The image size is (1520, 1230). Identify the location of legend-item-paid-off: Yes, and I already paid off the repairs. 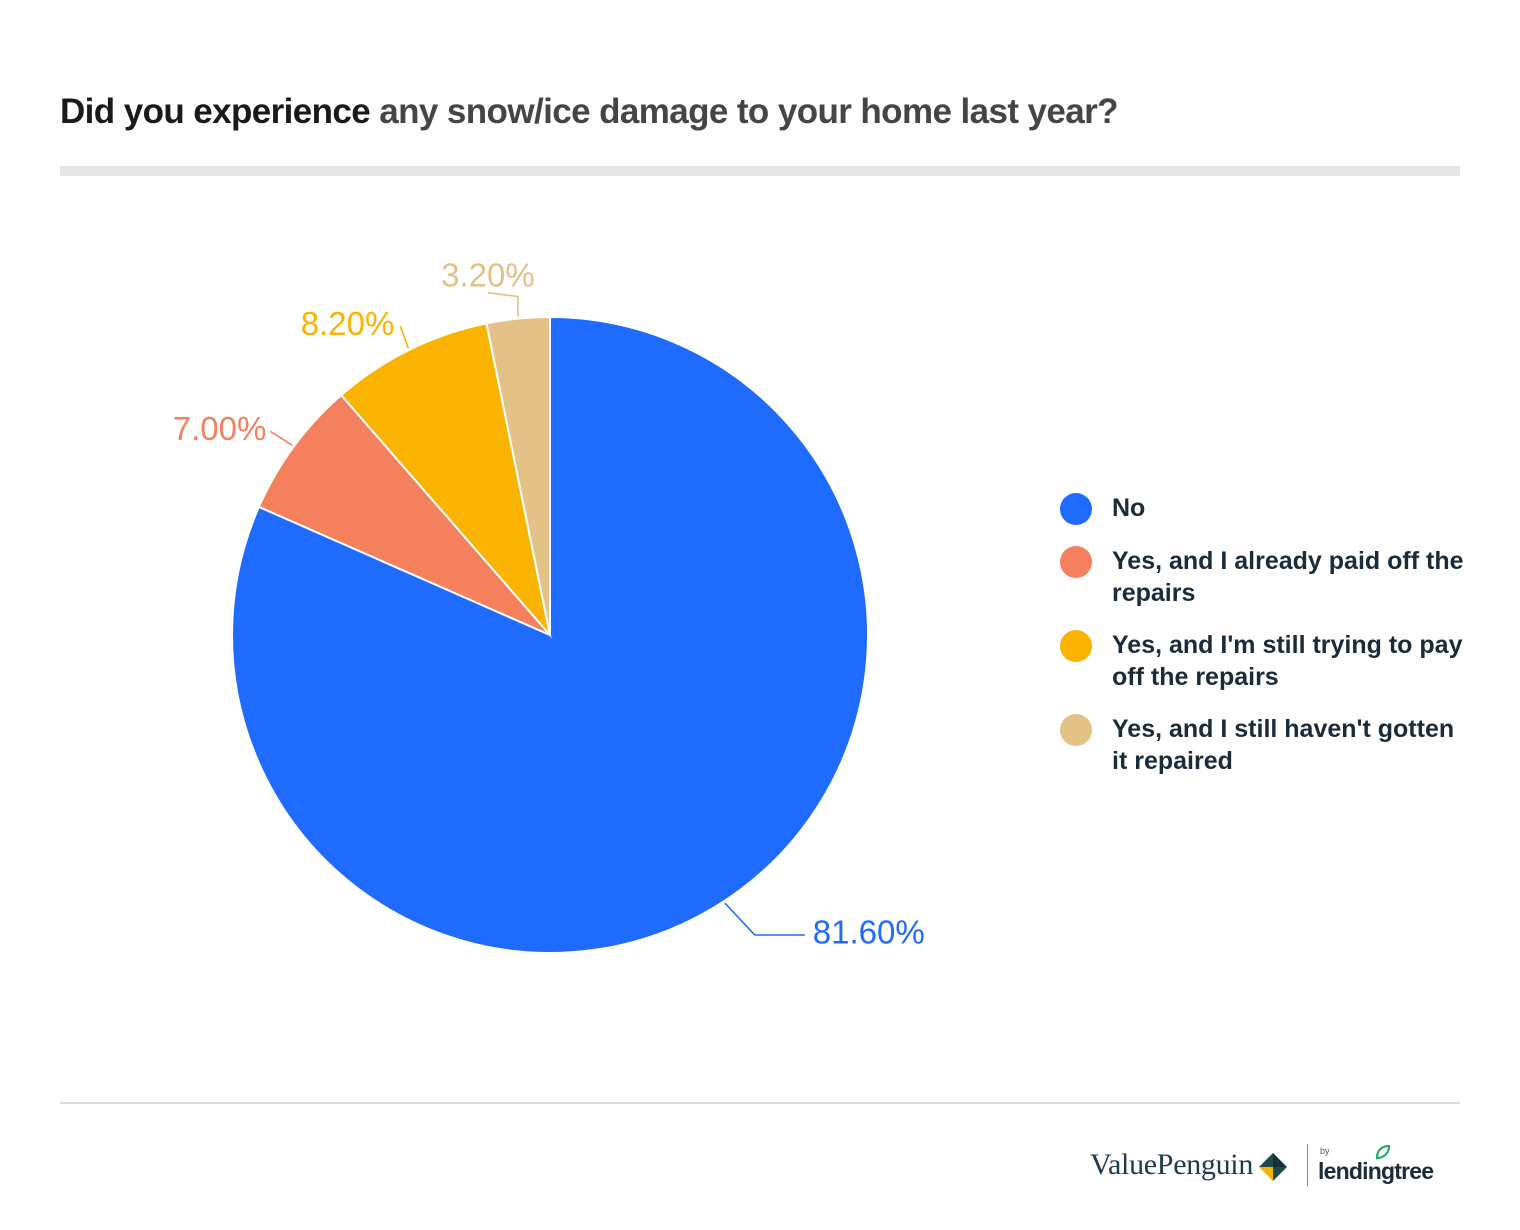
(1270, 577).